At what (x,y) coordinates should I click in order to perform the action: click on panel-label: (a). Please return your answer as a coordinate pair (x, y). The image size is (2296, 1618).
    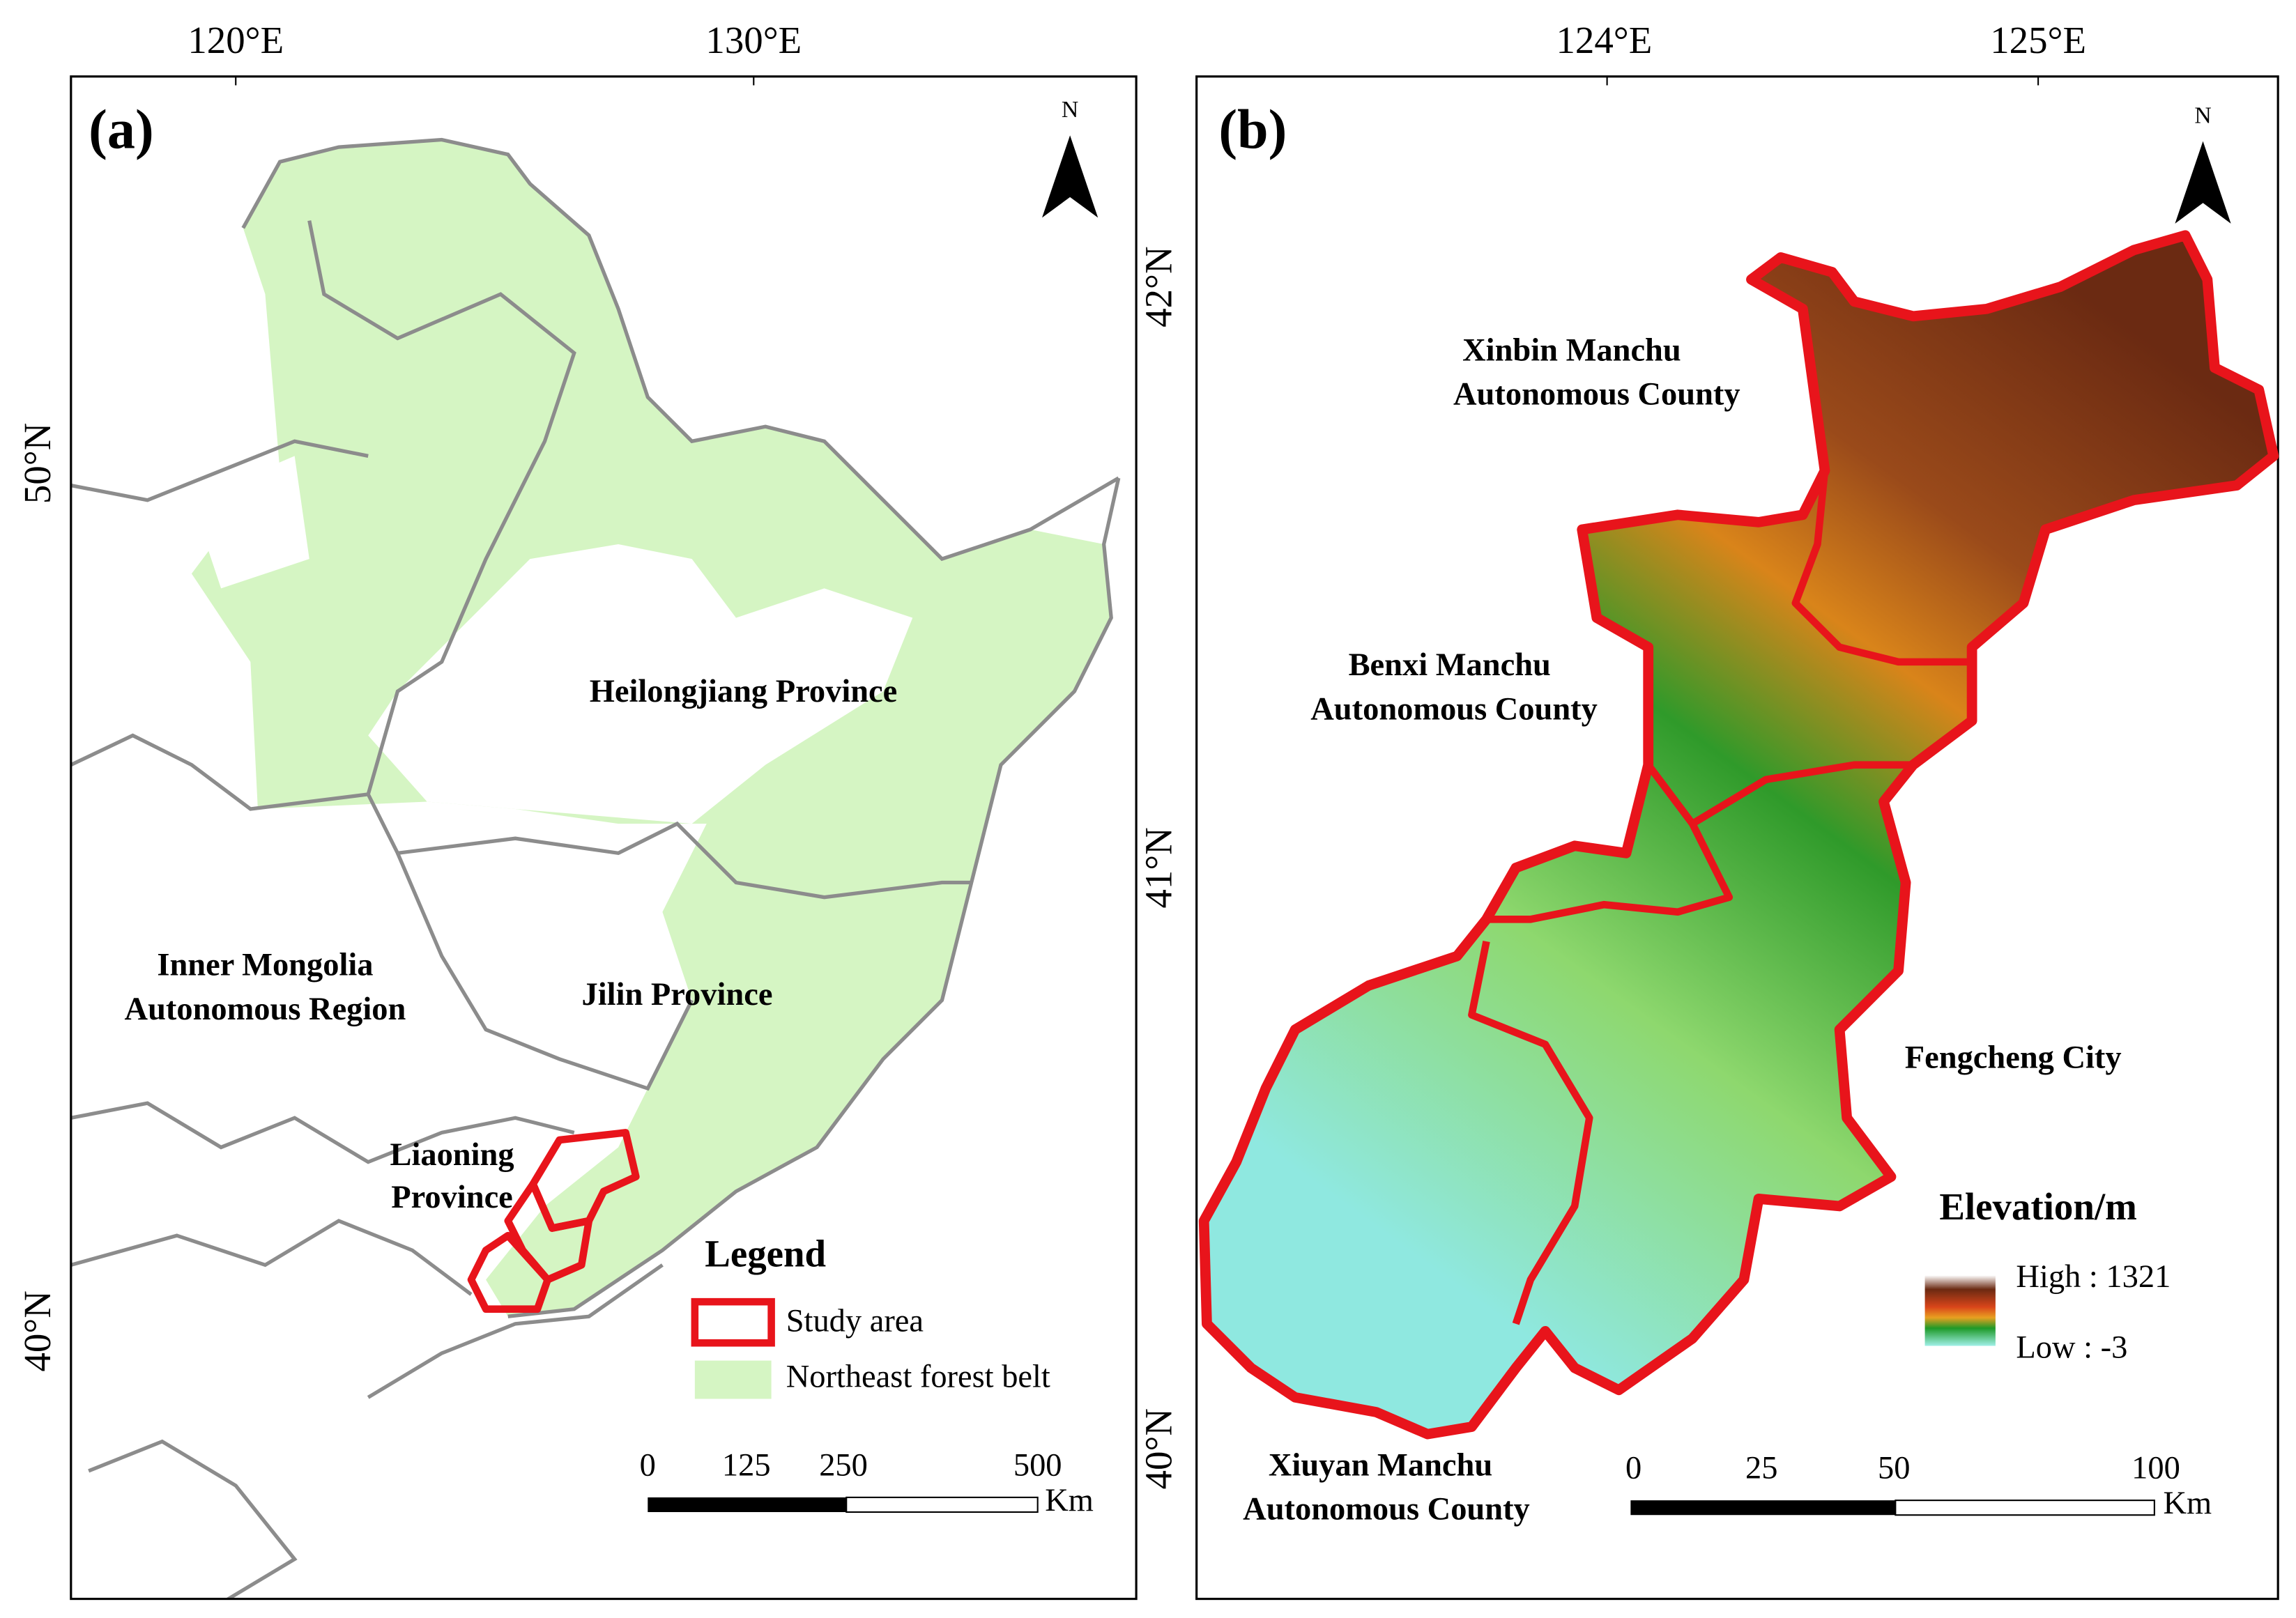
    Looking at the image, I should click on (121, 130).